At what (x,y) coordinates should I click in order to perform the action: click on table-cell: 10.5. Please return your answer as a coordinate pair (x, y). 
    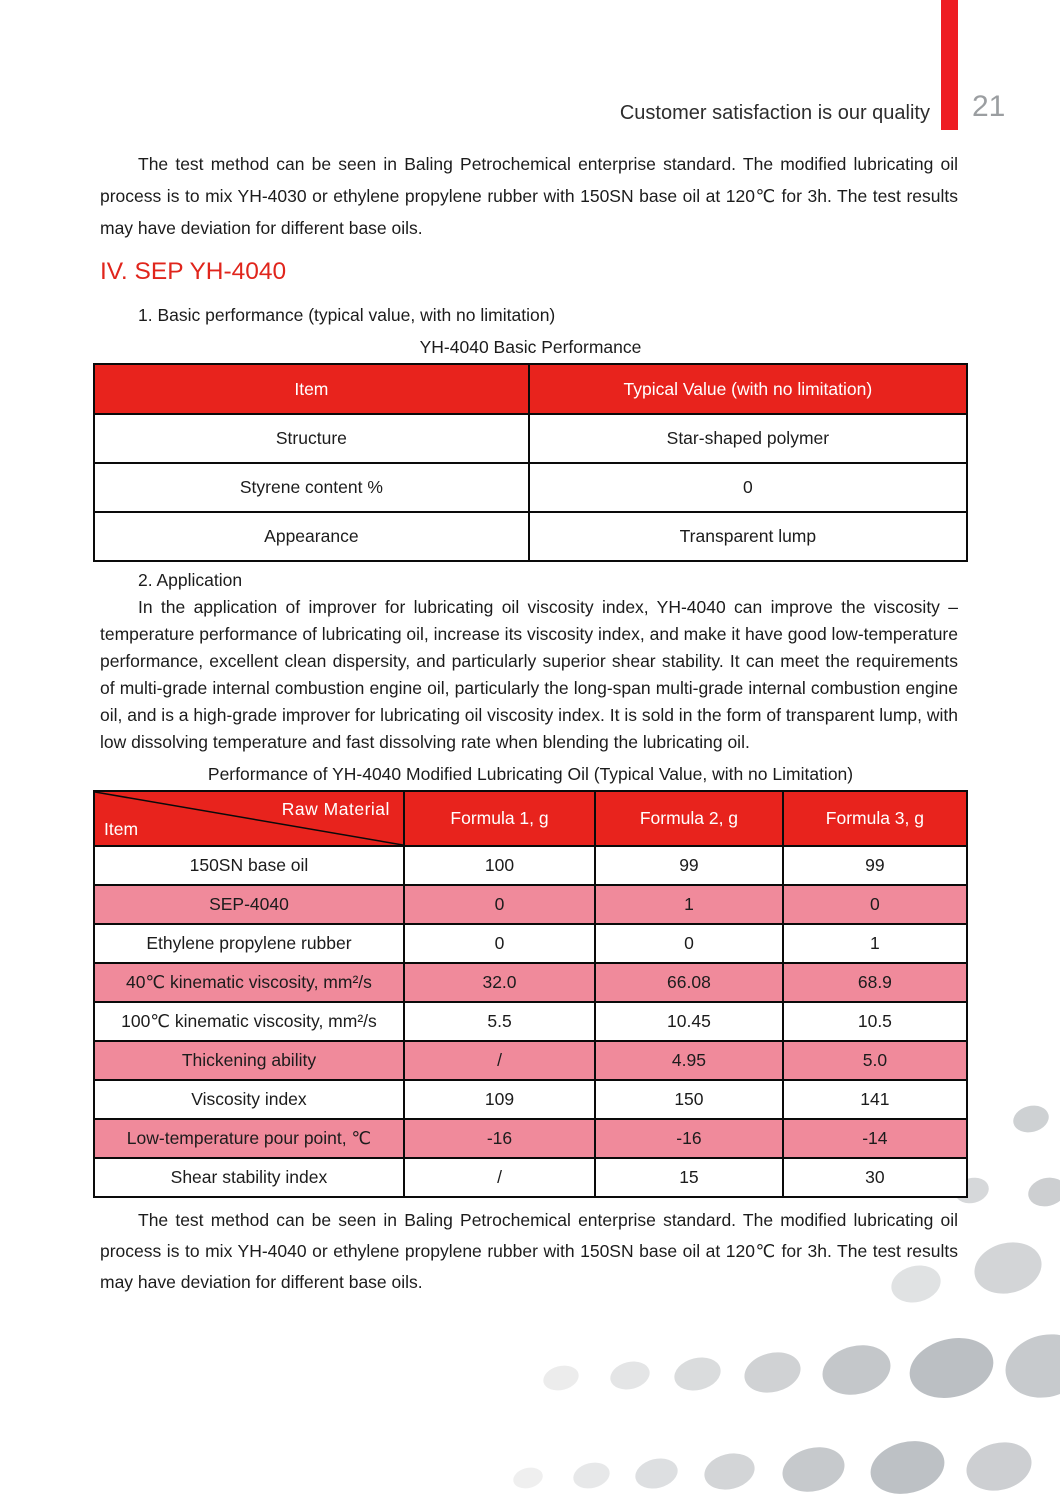
    Looking at the image, I should click on (875, 1021).